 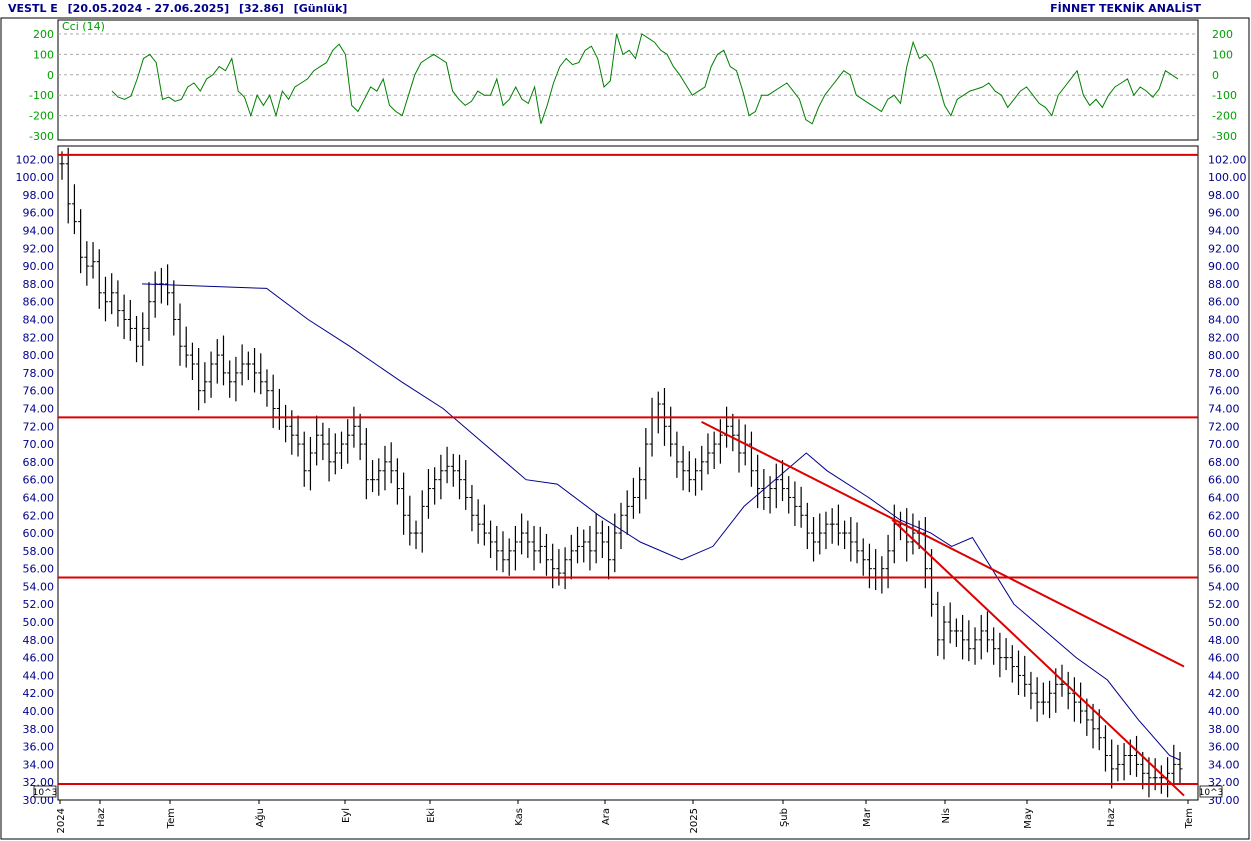 I want to click on x-axis-label: 2025, so click(x=694, y=820).